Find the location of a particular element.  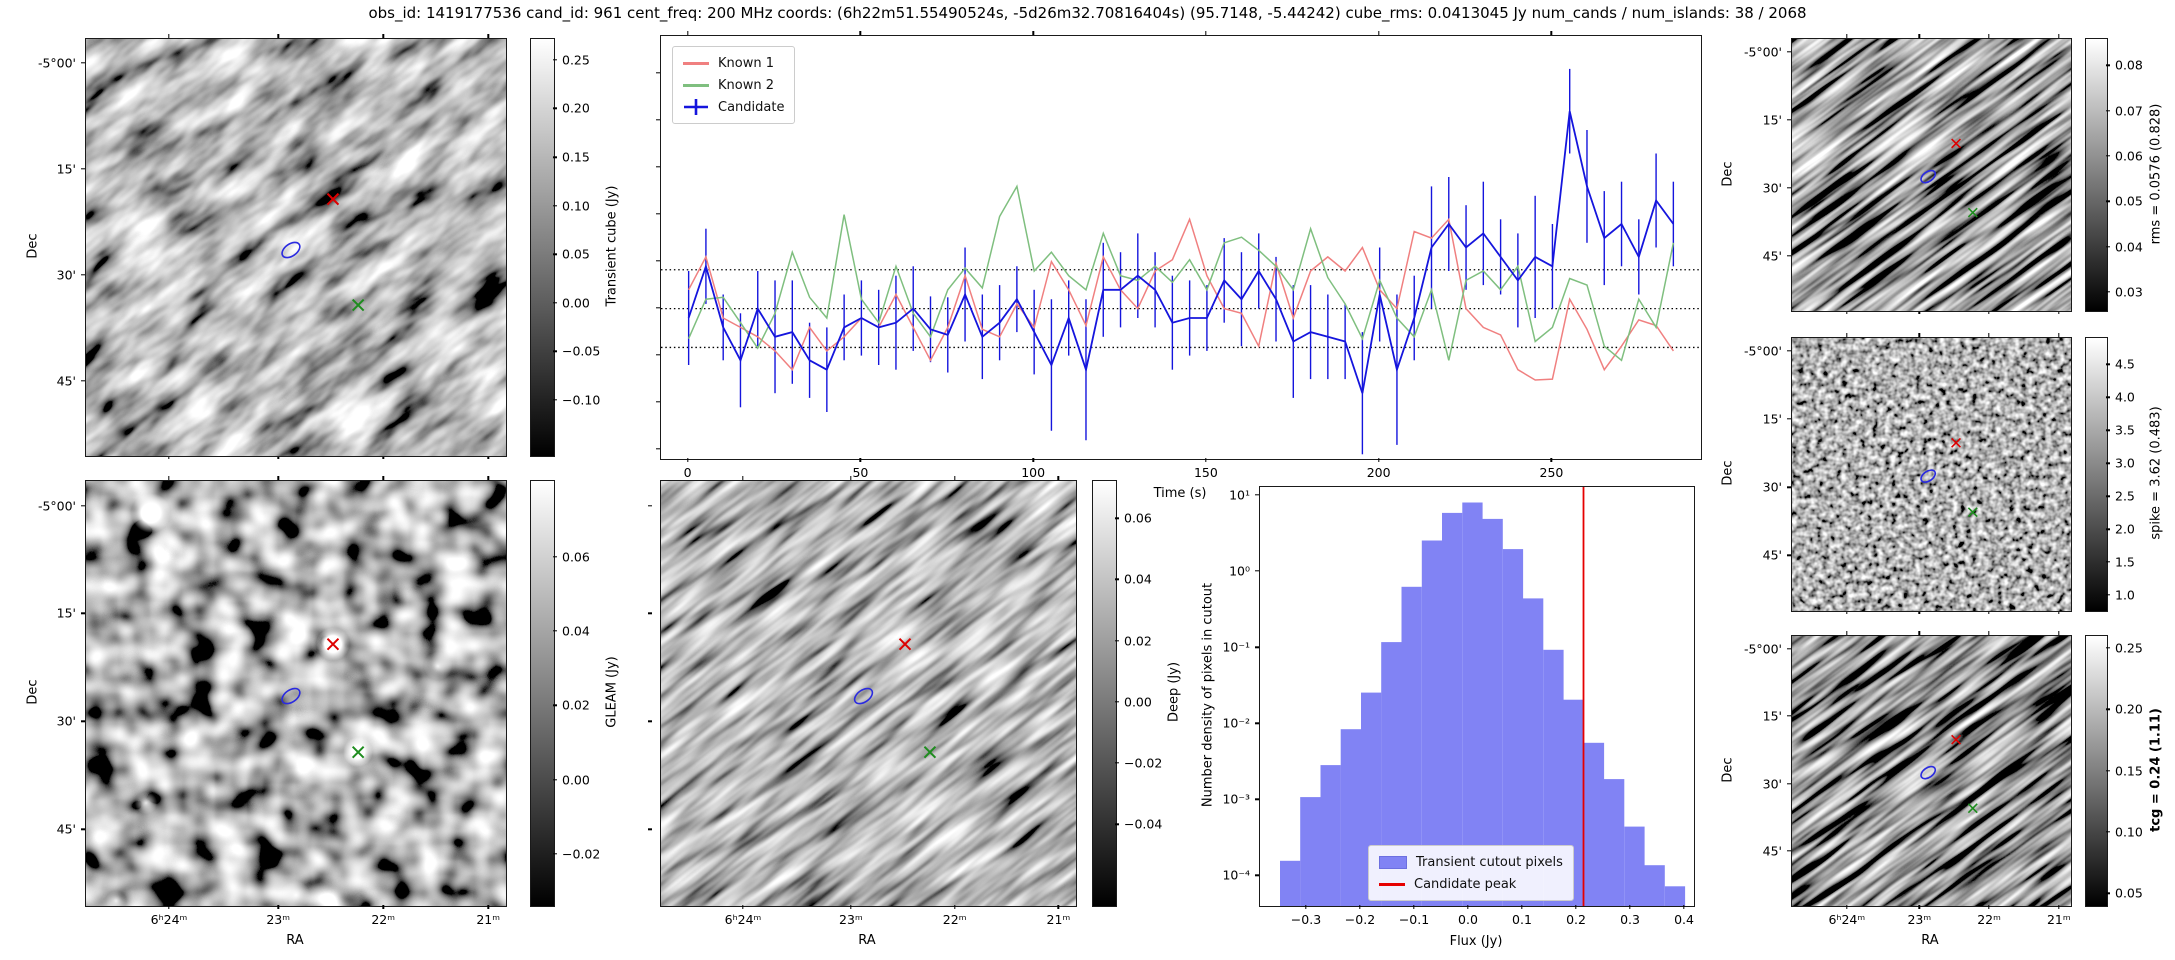

spike-cutout-image is located at coordinates (1931, 474).